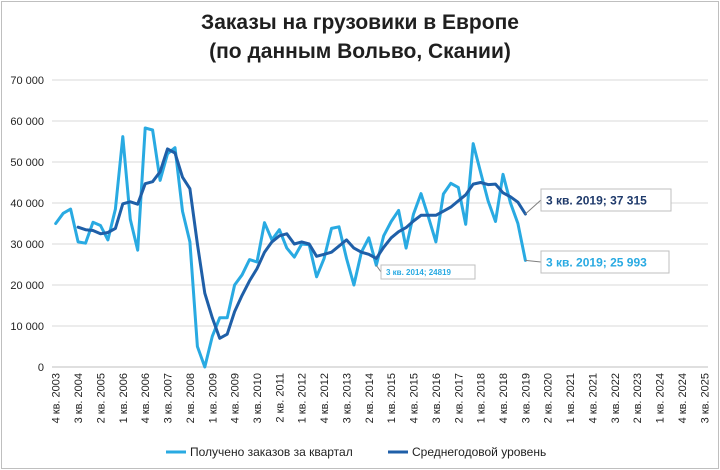 The height and width of the screenshot is (470, 720). What do you see at coordinates (27, 327) in the screenshot?
I see `y-tick-label: 10 000` at bounding box center [27, 327].